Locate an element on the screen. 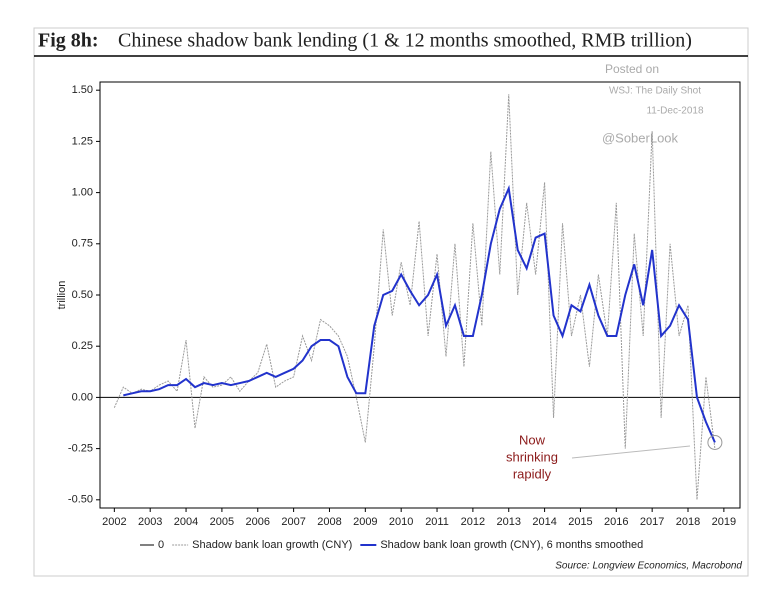 Image resolution: width=778 pixels, height=600 pixels. y-tick-label: 0.25 is located at coordinates (82, 346).